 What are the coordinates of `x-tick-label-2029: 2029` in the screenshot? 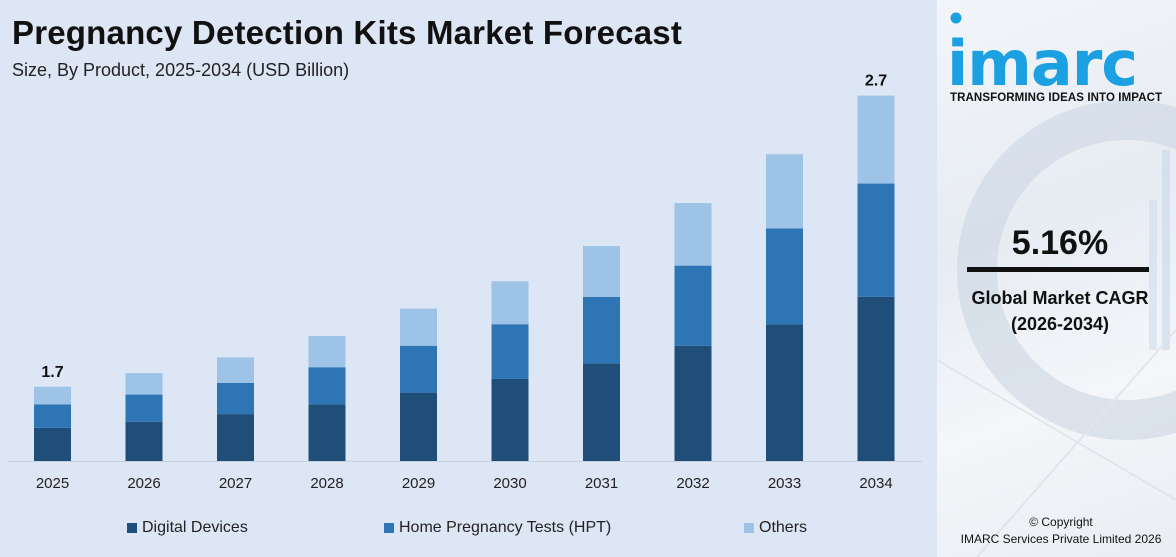 It's located at (418, 483).